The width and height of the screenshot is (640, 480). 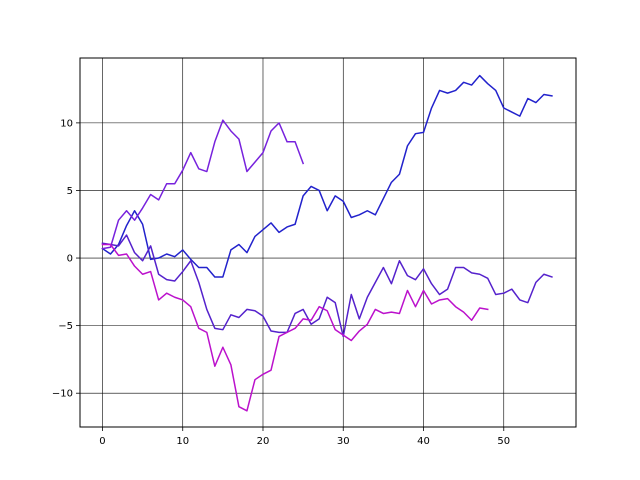 What do you see at coordinates (62, 394) in the screenshot?
I see `y-tick-label: −10` at bounding box center [62, 394].